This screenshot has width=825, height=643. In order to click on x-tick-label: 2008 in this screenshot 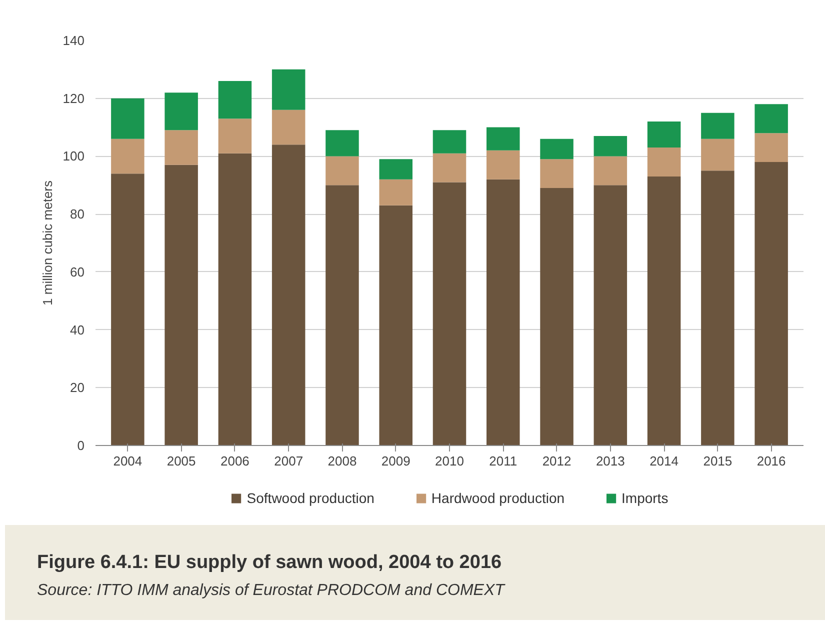, I will do `click(342, 461)`.